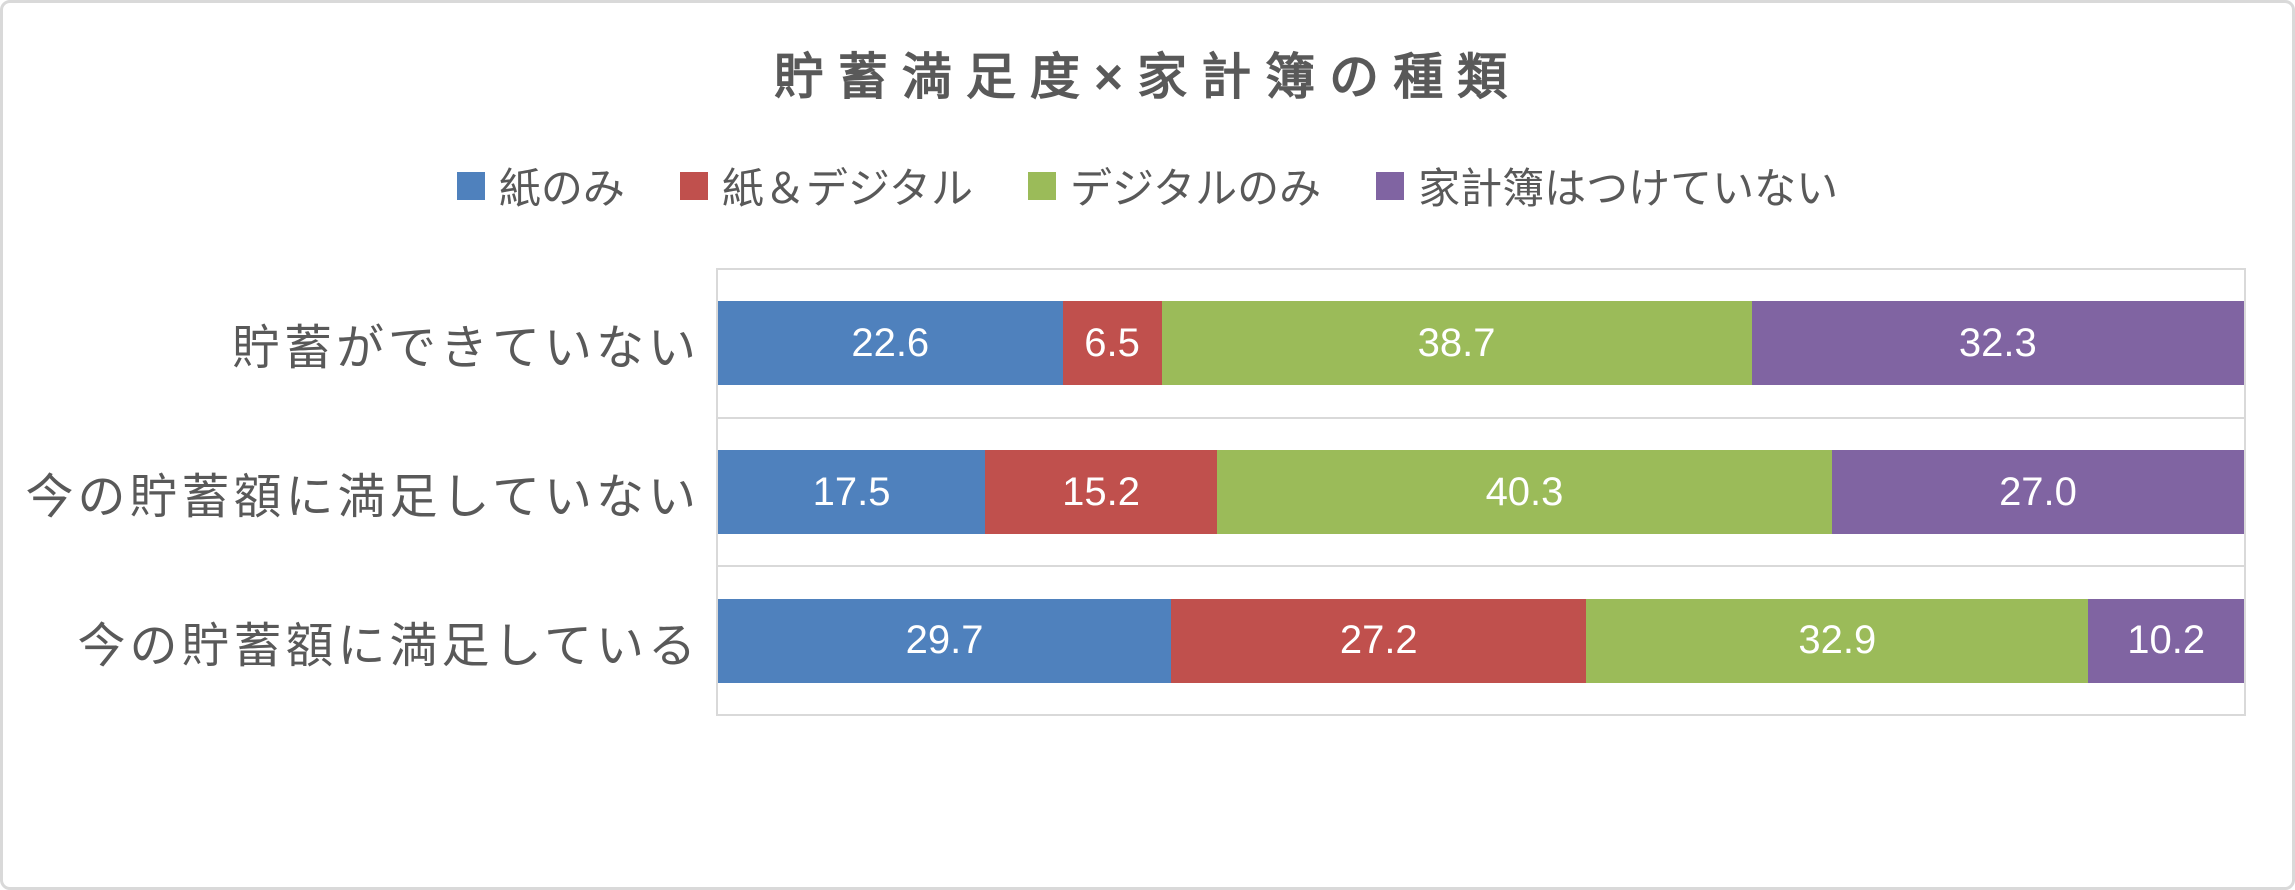 Image resolution: width=2295 pixels, height=890 pixels. I want to click on bar-segment-paper-only: 29.7, so click(945, 640).